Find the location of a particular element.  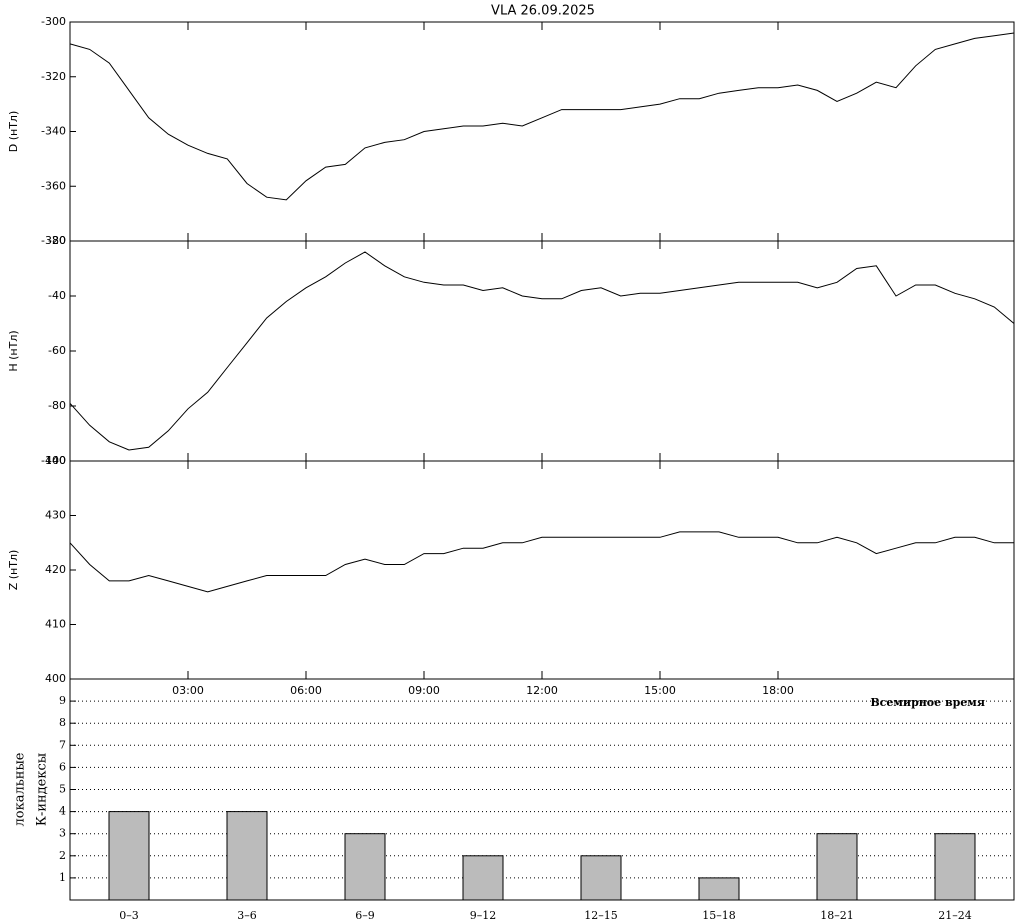

x-tick-label: 6–9 is located at coordinates (365, 915).